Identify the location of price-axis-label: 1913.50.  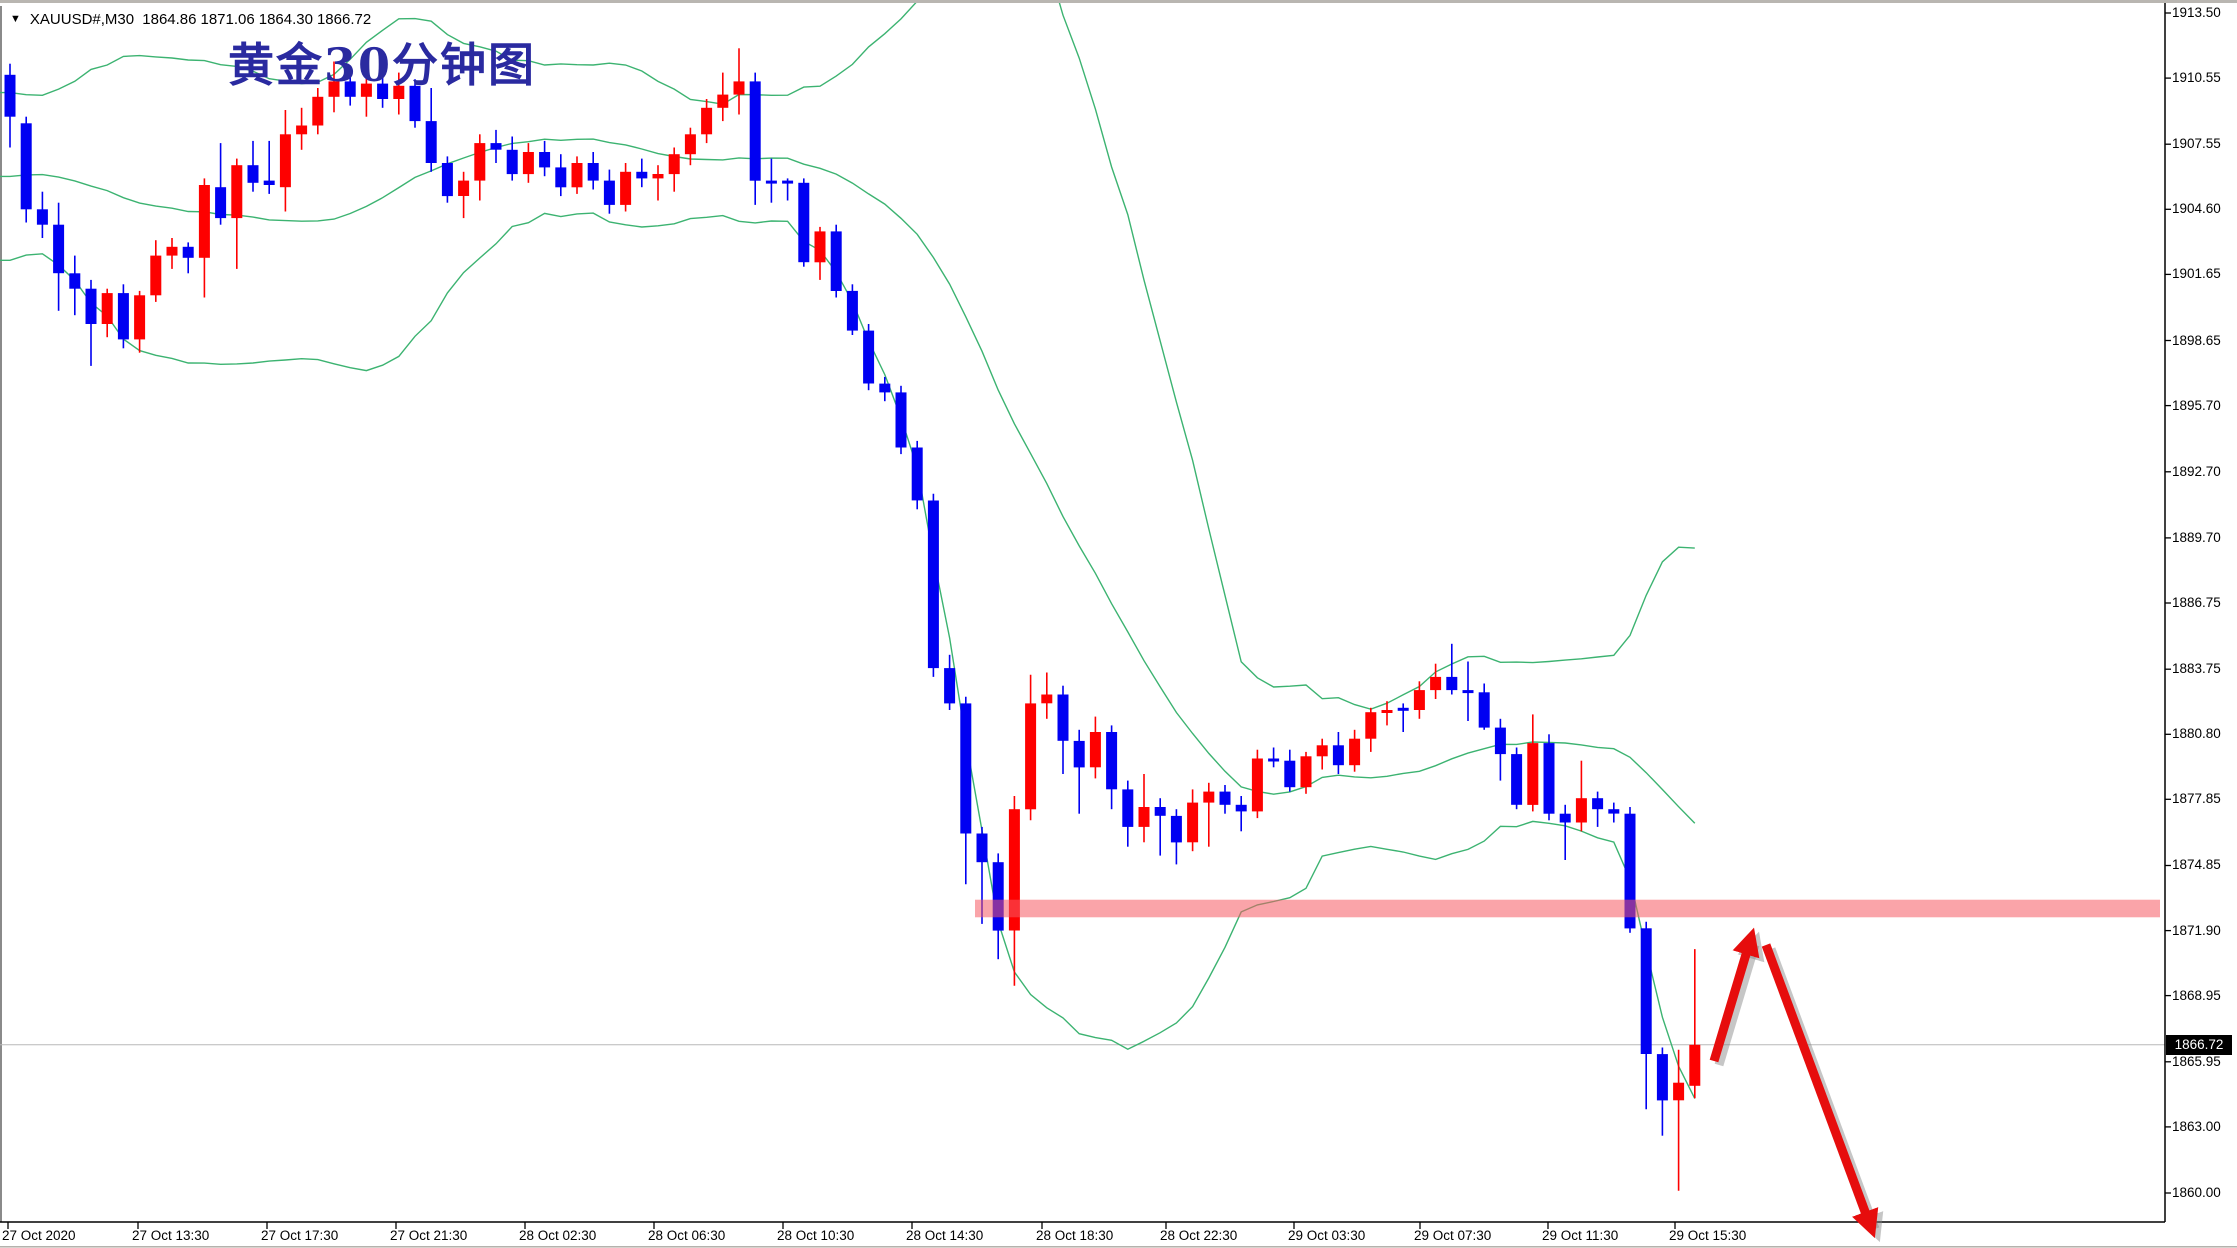
(2196, 12).